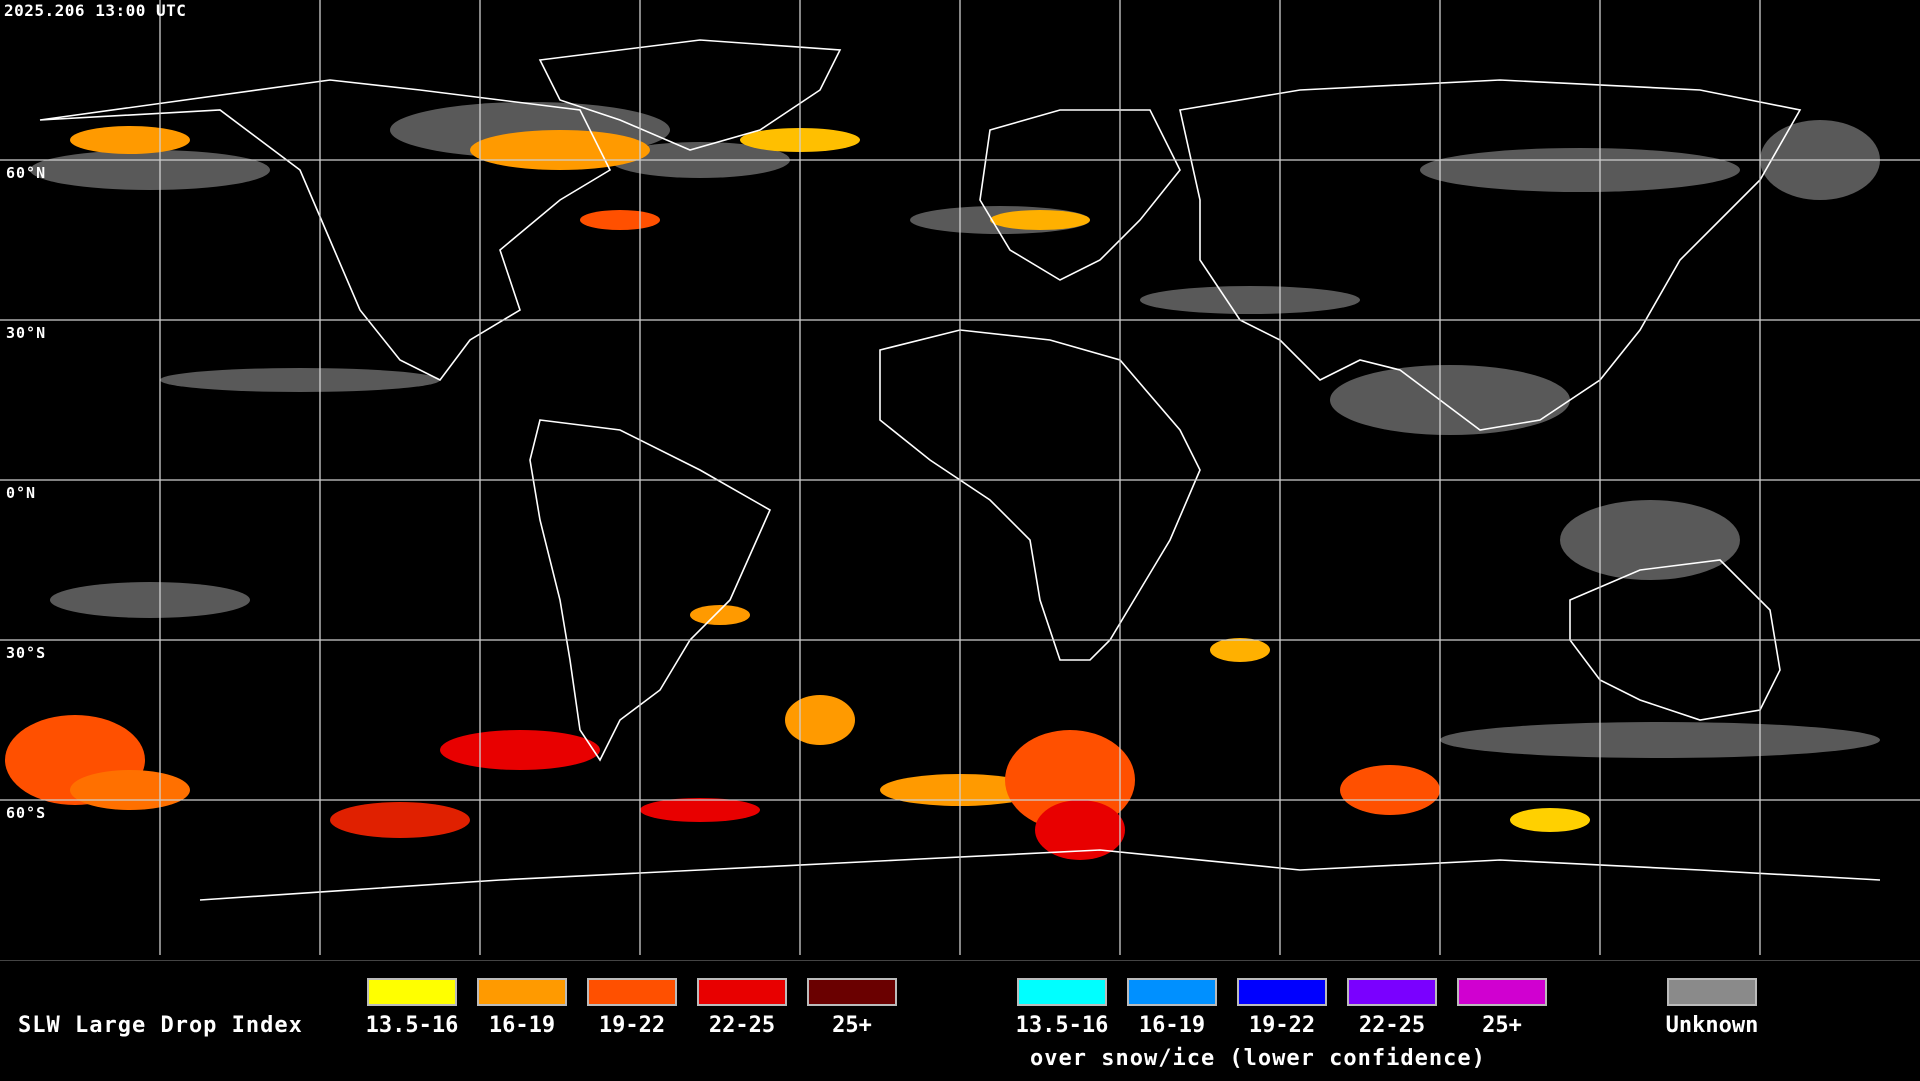  What do you see at coordinates (26, 653) in the screenshot?
I see `lat-label-30s: 30°S` at bounding box center [26, 653].